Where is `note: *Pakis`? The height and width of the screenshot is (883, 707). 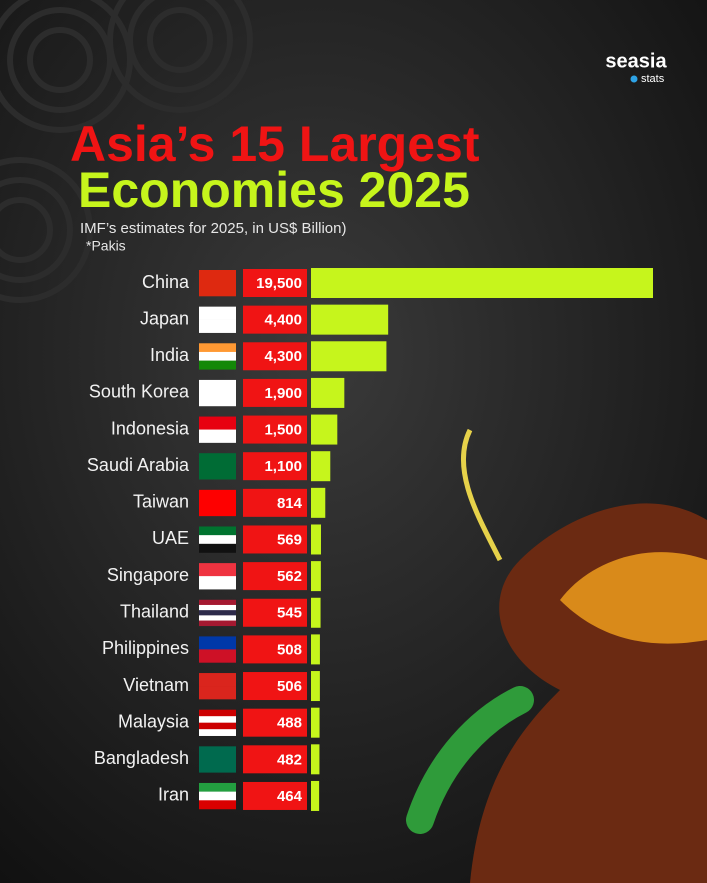
note: *Pakis is located at coordinates (106, 246).